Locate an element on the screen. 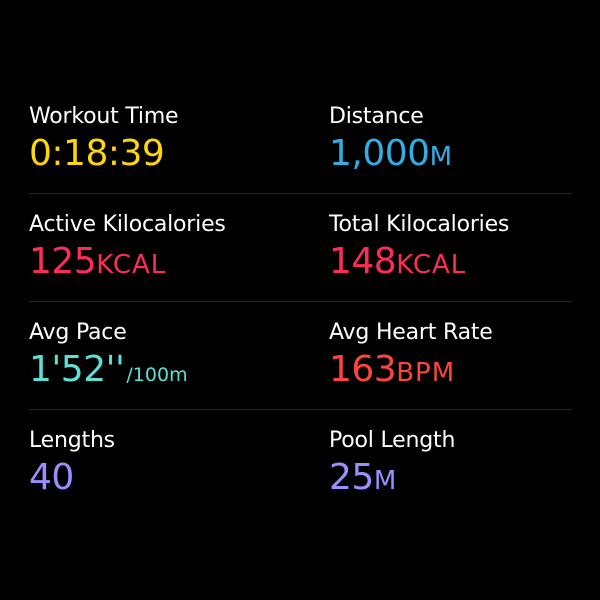  metric-workout-time: Workout Time 0:18:39 is located at coordinates (104, 139).